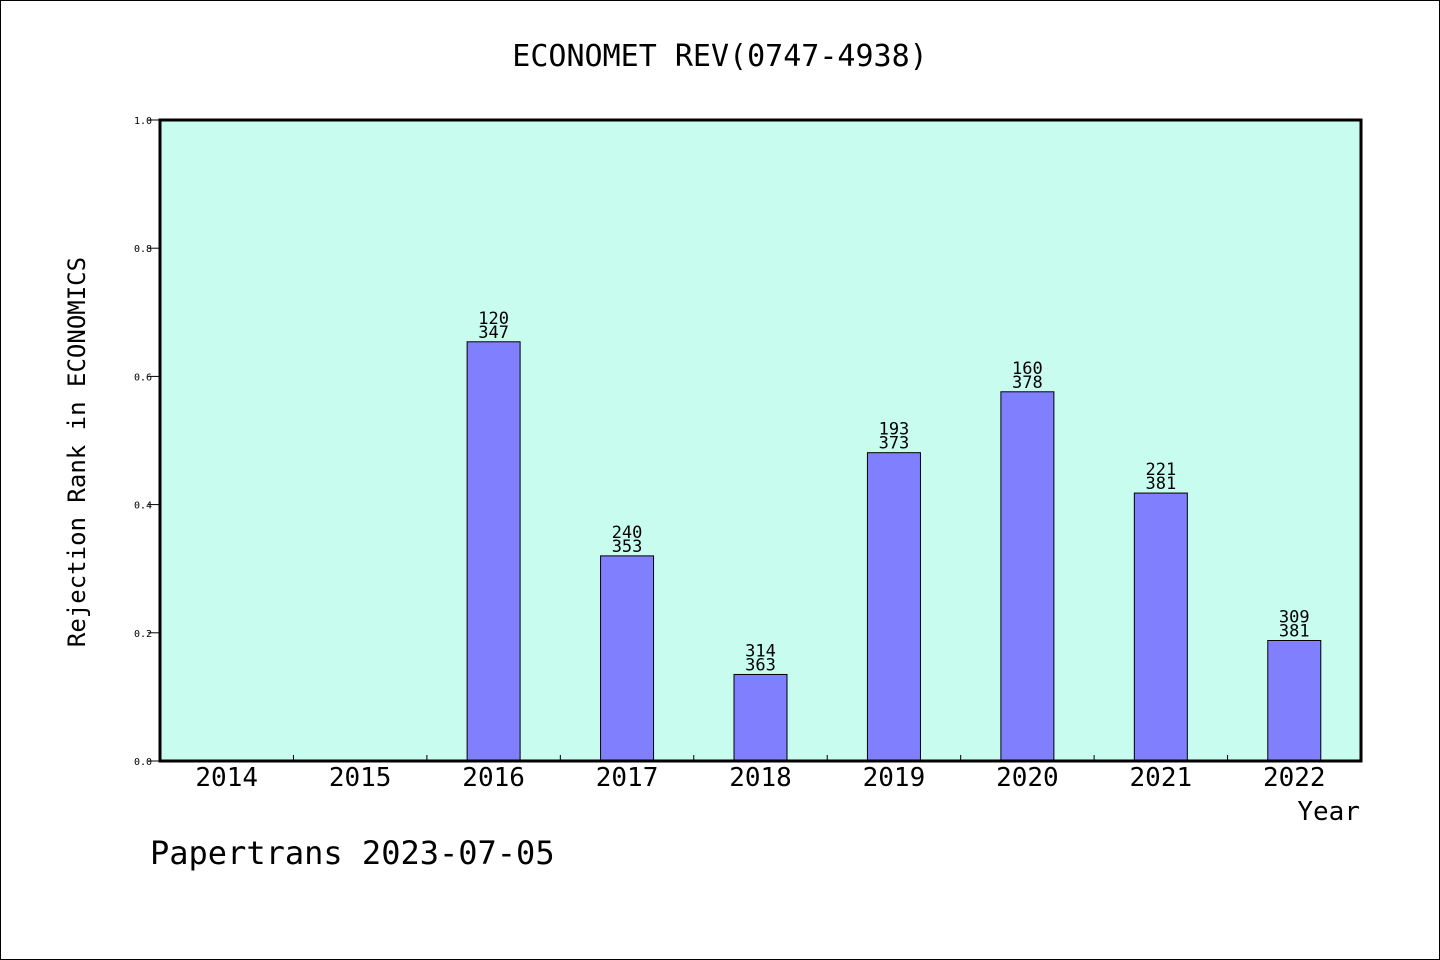 This screenshot has height=960, width=1440. What do you see at coordinates (760, 665) in the screenshot?
I see `bar-label-total-2018: 363` at bounding box center [760, 665].